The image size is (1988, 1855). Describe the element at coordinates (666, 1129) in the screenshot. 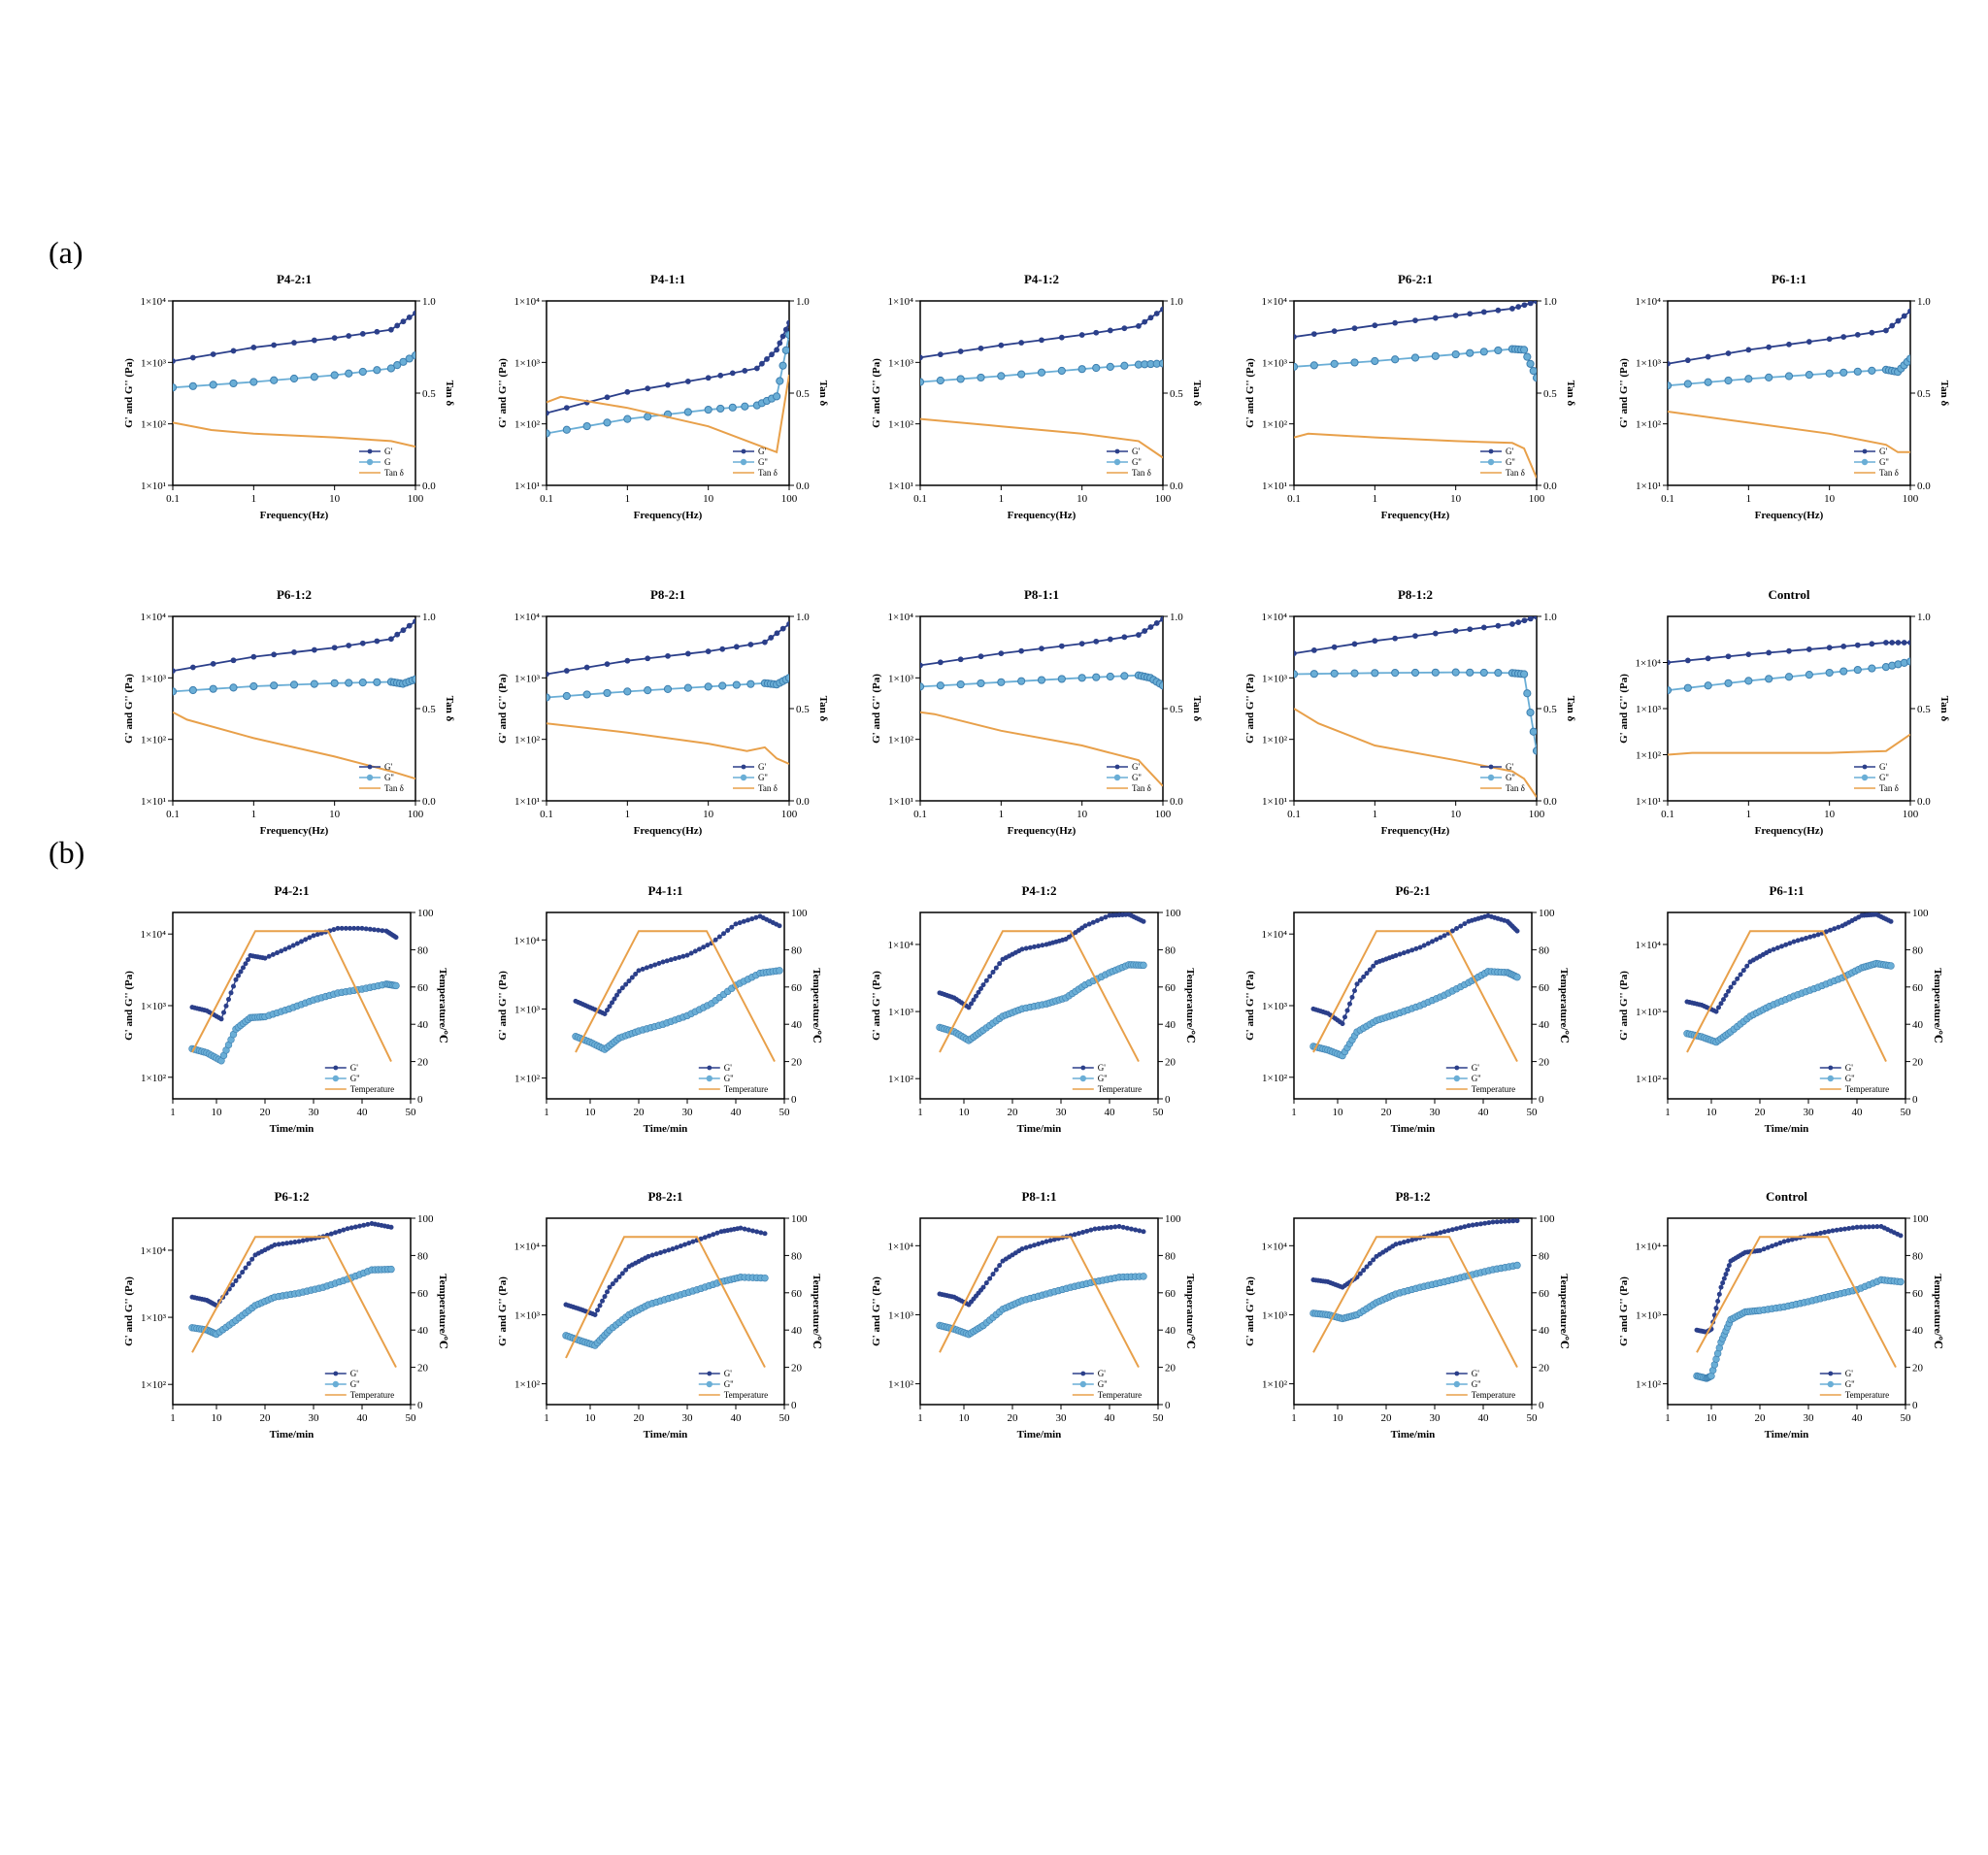

I see `x-axis-title: Time/min` at that location.